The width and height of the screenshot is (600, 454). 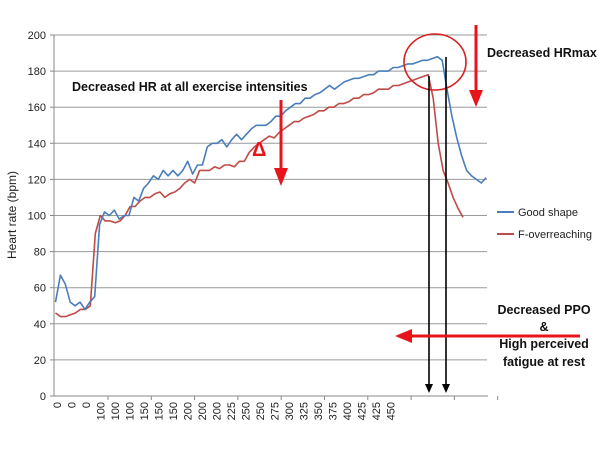 I want to click on legend-label-good-shape: Good shape, so click(x=548, y=213).